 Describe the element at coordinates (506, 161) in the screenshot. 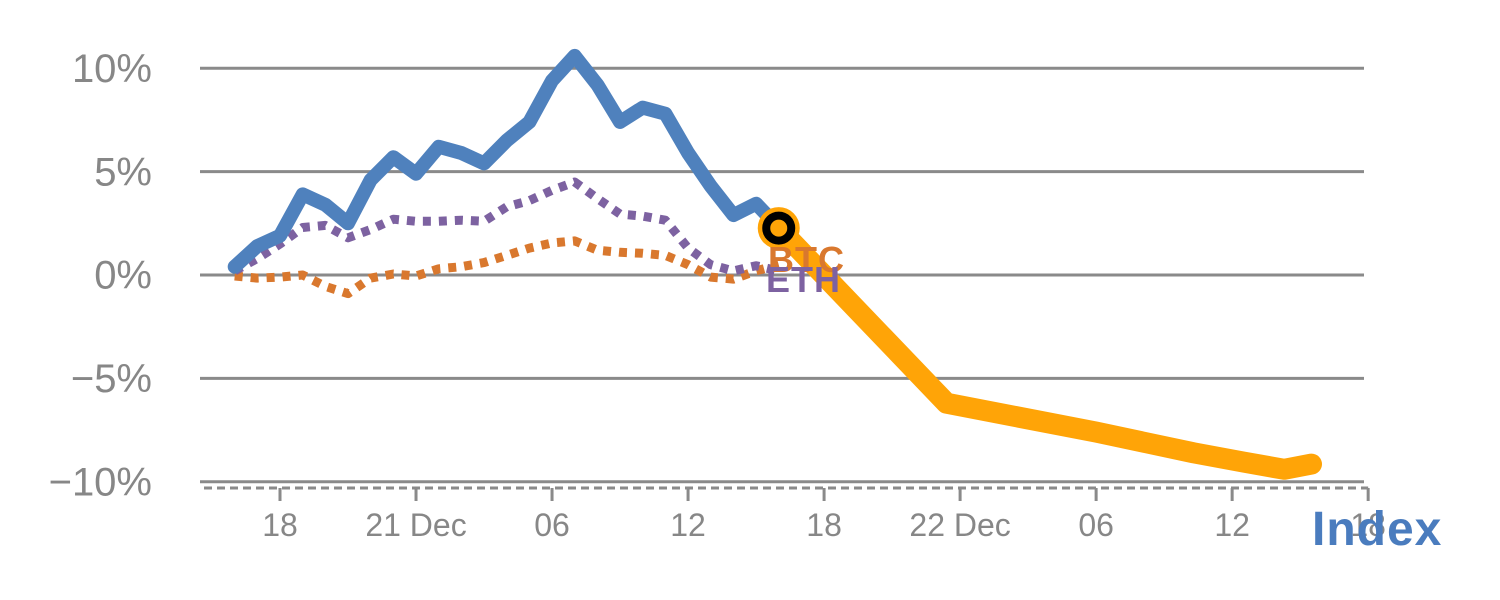

I see `index-line` at that location.